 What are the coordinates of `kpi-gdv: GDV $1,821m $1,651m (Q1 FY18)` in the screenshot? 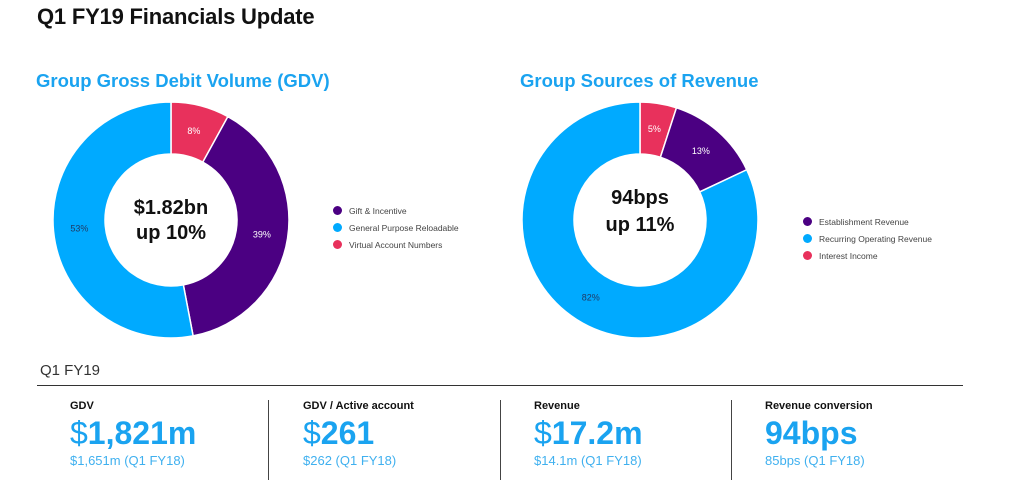 It's located at (185, 434).